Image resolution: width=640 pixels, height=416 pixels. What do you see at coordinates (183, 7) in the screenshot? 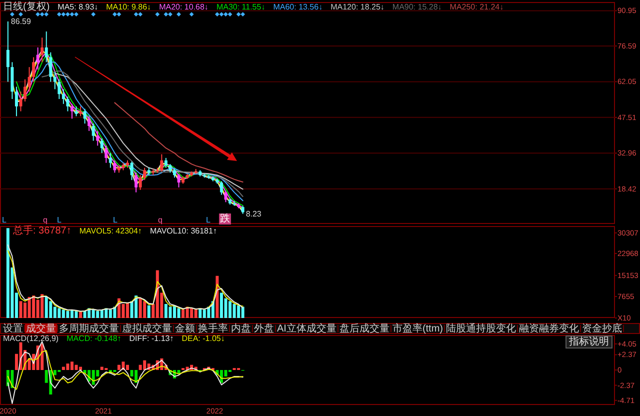
I see `text: MA20: 10.68↓` at bounding box center [183, 7].